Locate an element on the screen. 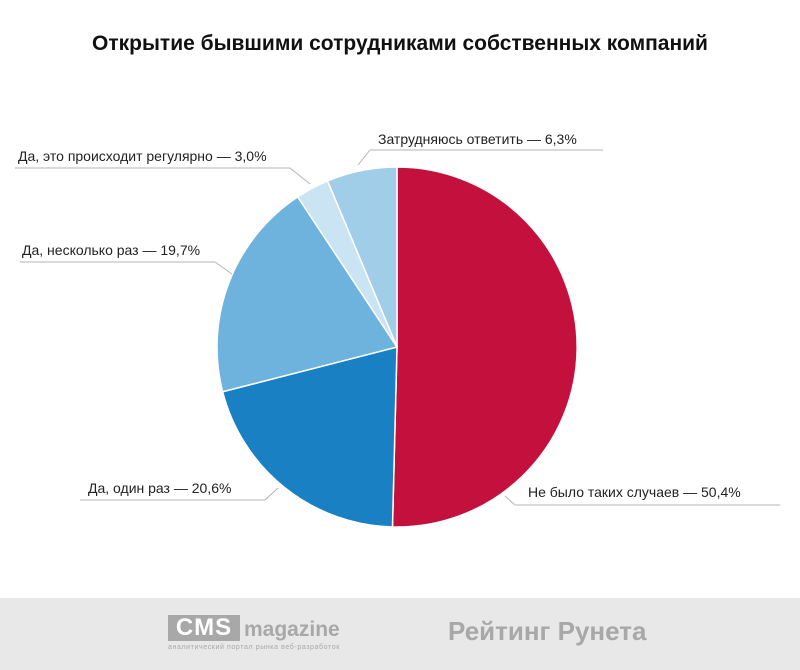 This screenshot has height=670, width=800. rating-runeta-logo: Рейтинг Рунета is located at coordinates (547, 631).